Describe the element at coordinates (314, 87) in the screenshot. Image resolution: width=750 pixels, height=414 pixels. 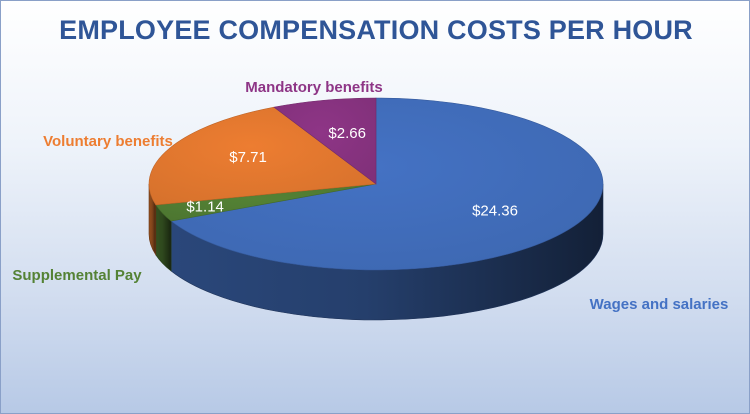
I see `category-label-mandatory-benefits: Mandatory benefits` at that location.